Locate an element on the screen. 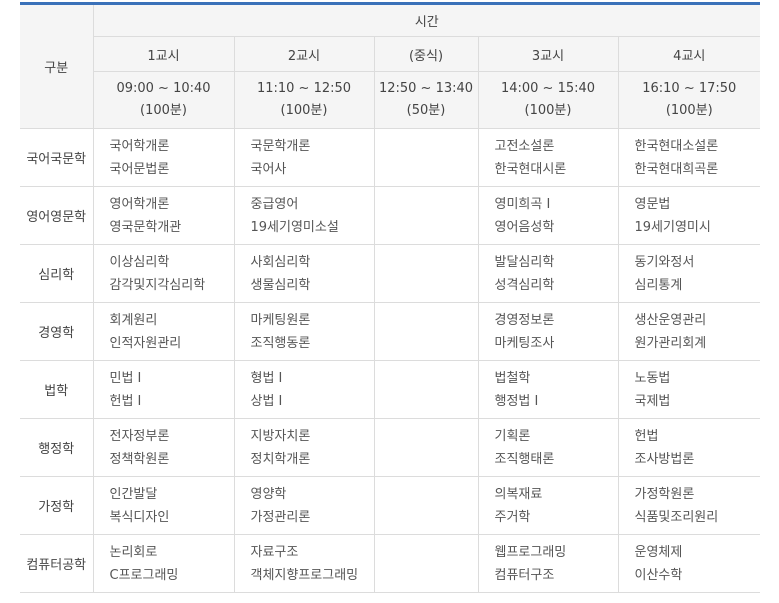  subject-name: 경영정보론 is located at coordinates (524, 320).